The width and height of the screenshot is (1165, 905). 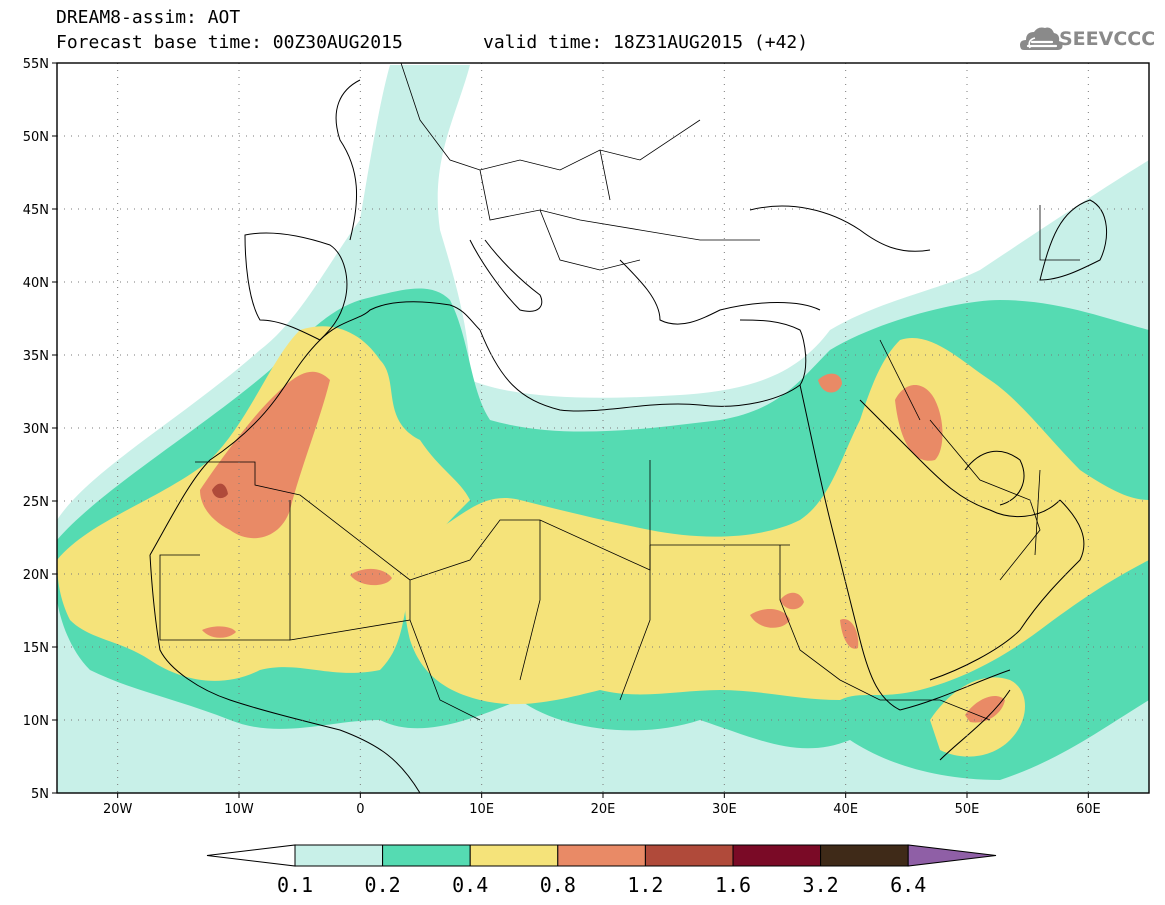 I want to click on lon-label: 20E, so click(x=603, y=809).